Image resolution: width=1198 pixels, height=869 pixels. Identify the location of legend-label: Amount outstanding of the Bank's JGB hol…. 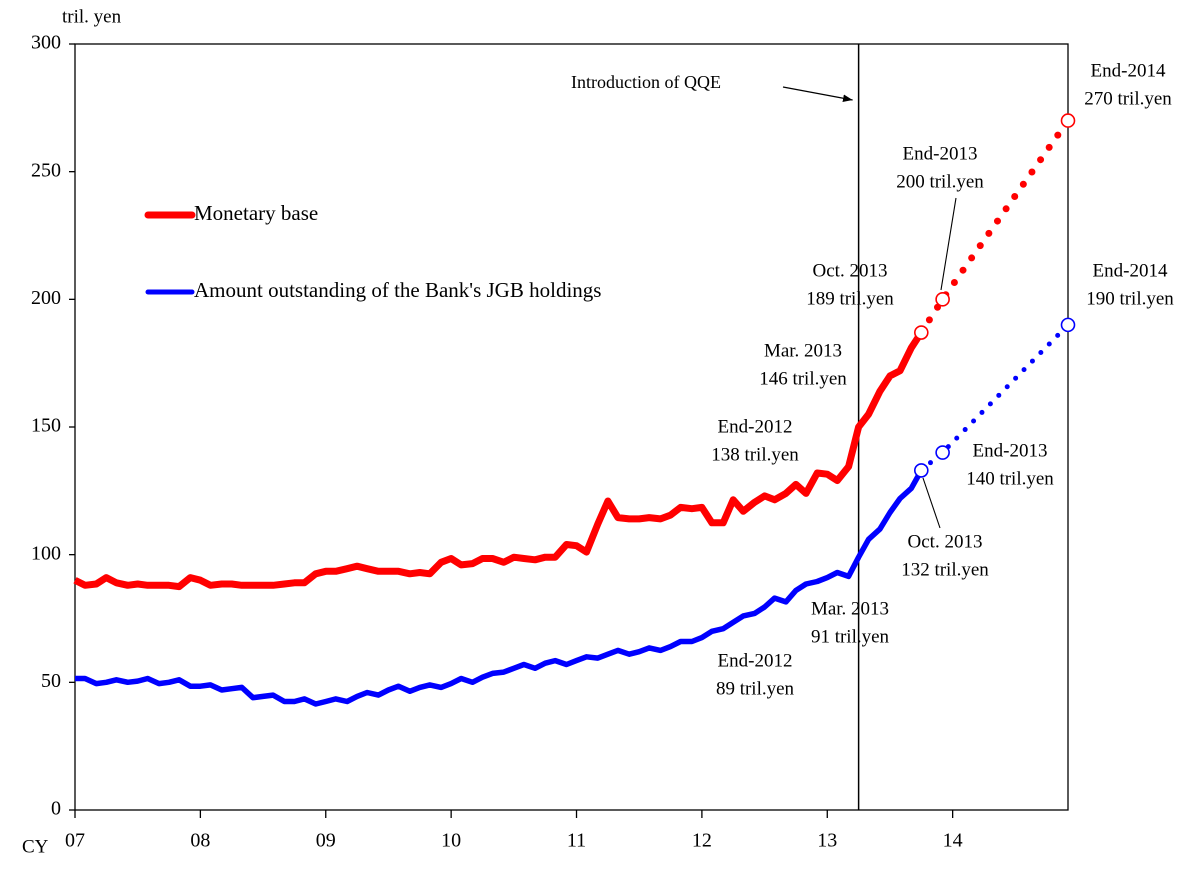
(397, 290).